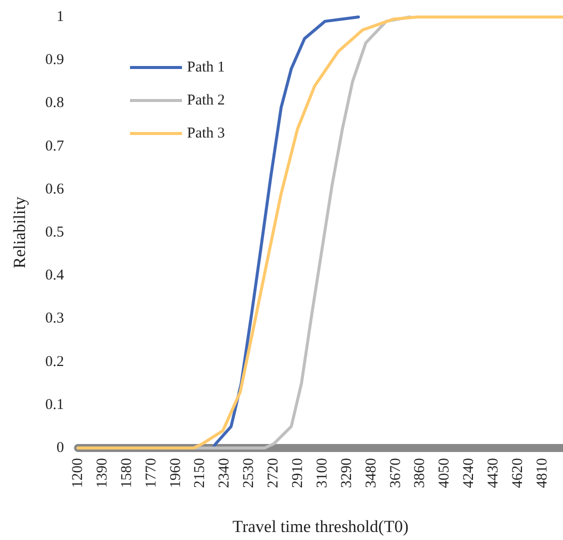 Image resolution: width=563 pixels, height=540 pixels. I want to click on x-tick-label: 2910, so click(298, 473).